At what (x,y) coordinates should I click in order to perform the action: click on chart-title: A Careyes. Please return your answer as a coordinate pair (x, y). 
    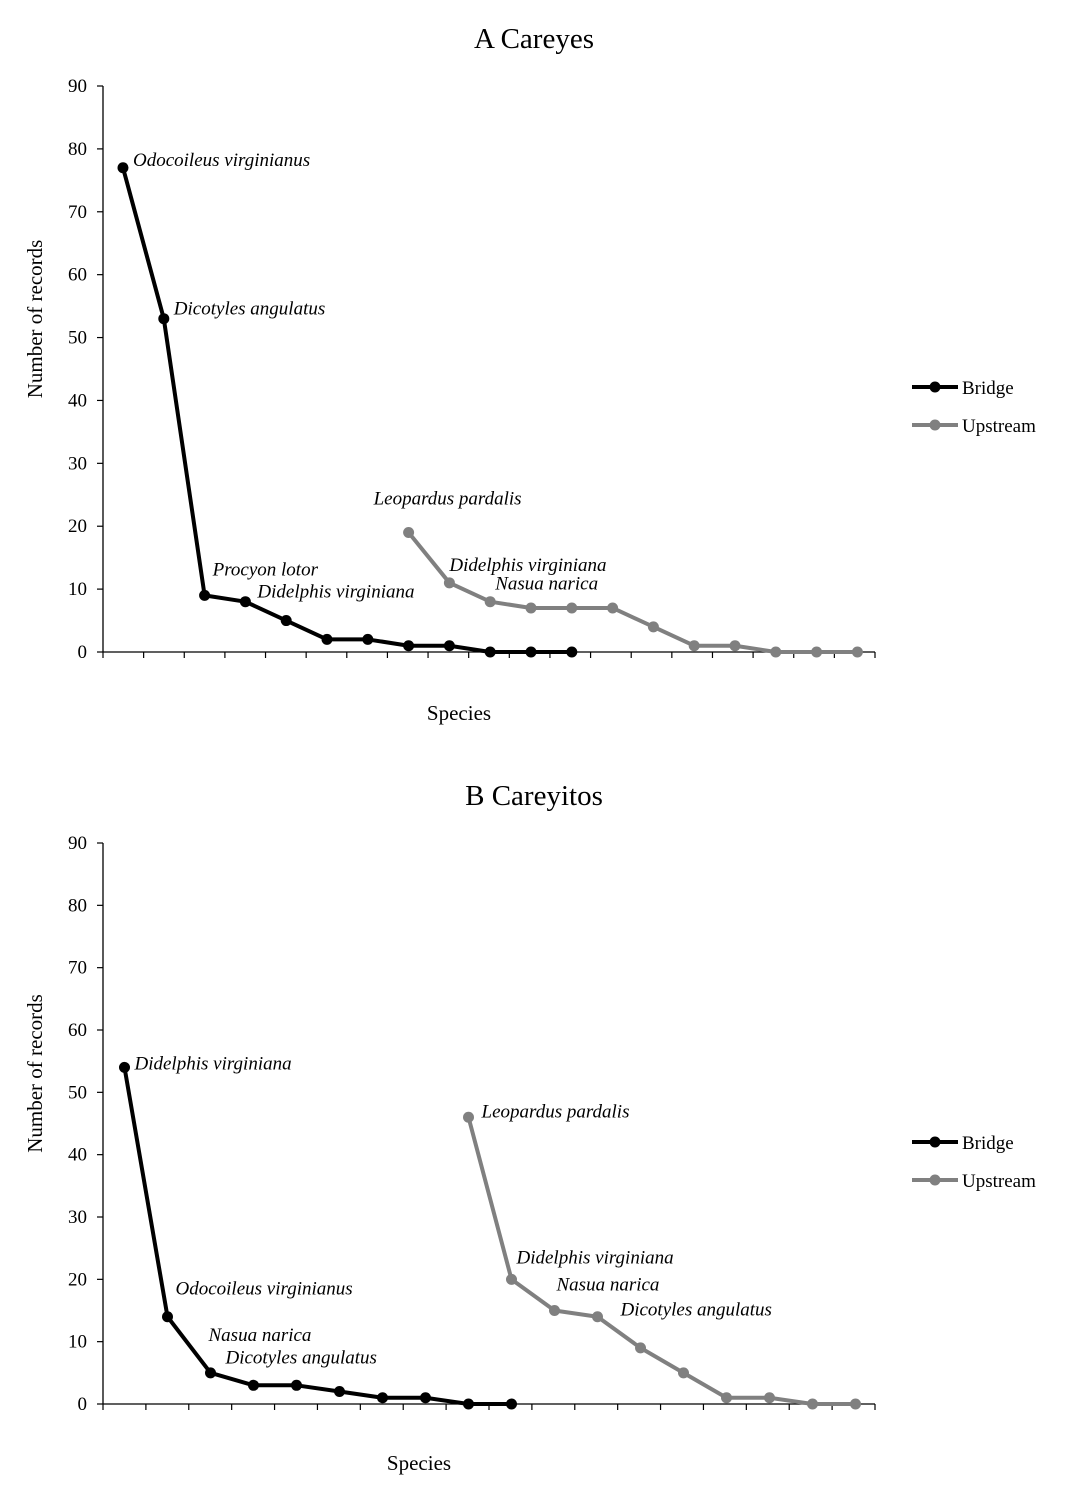
    Looking at the image, I should click on (534, 39).